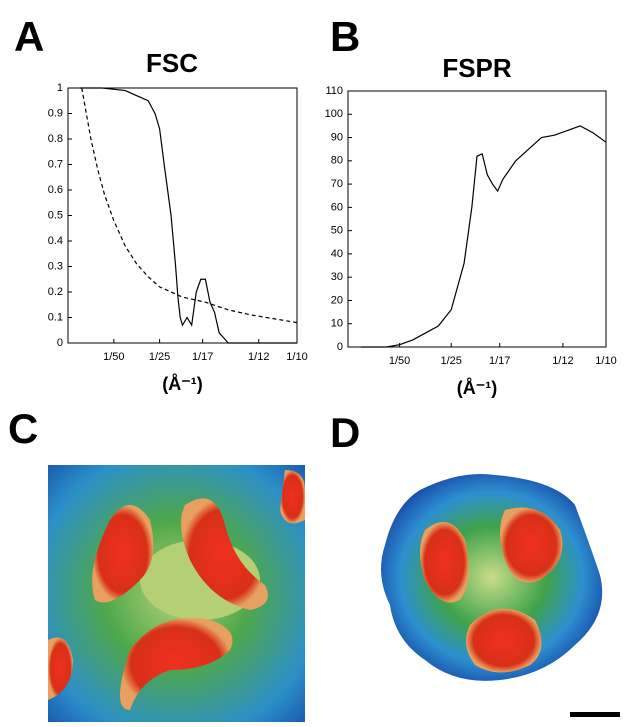 This screenshot has height=727, width=633. I want to click on y-tick-label: 0.3, so click(55, 266).